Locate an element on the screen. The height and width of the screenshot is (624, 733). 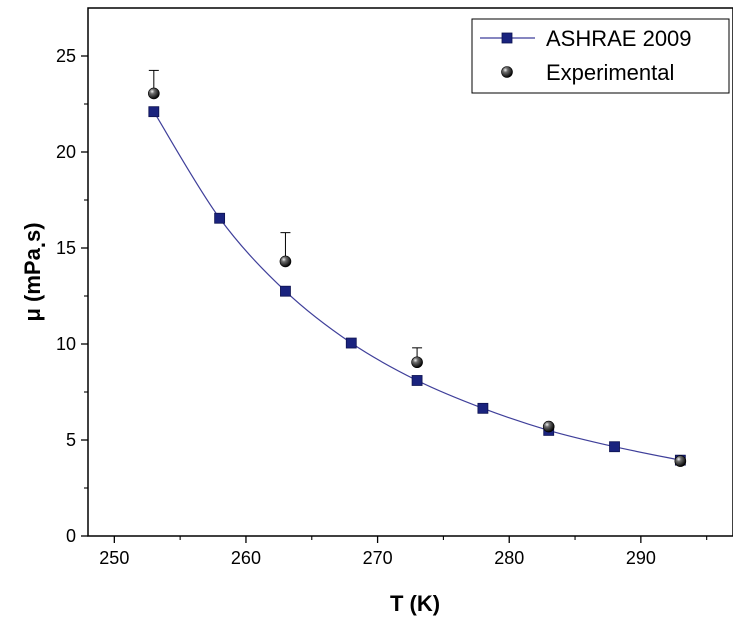
x-tick-label: 280 is located at coordinates (509, 558).